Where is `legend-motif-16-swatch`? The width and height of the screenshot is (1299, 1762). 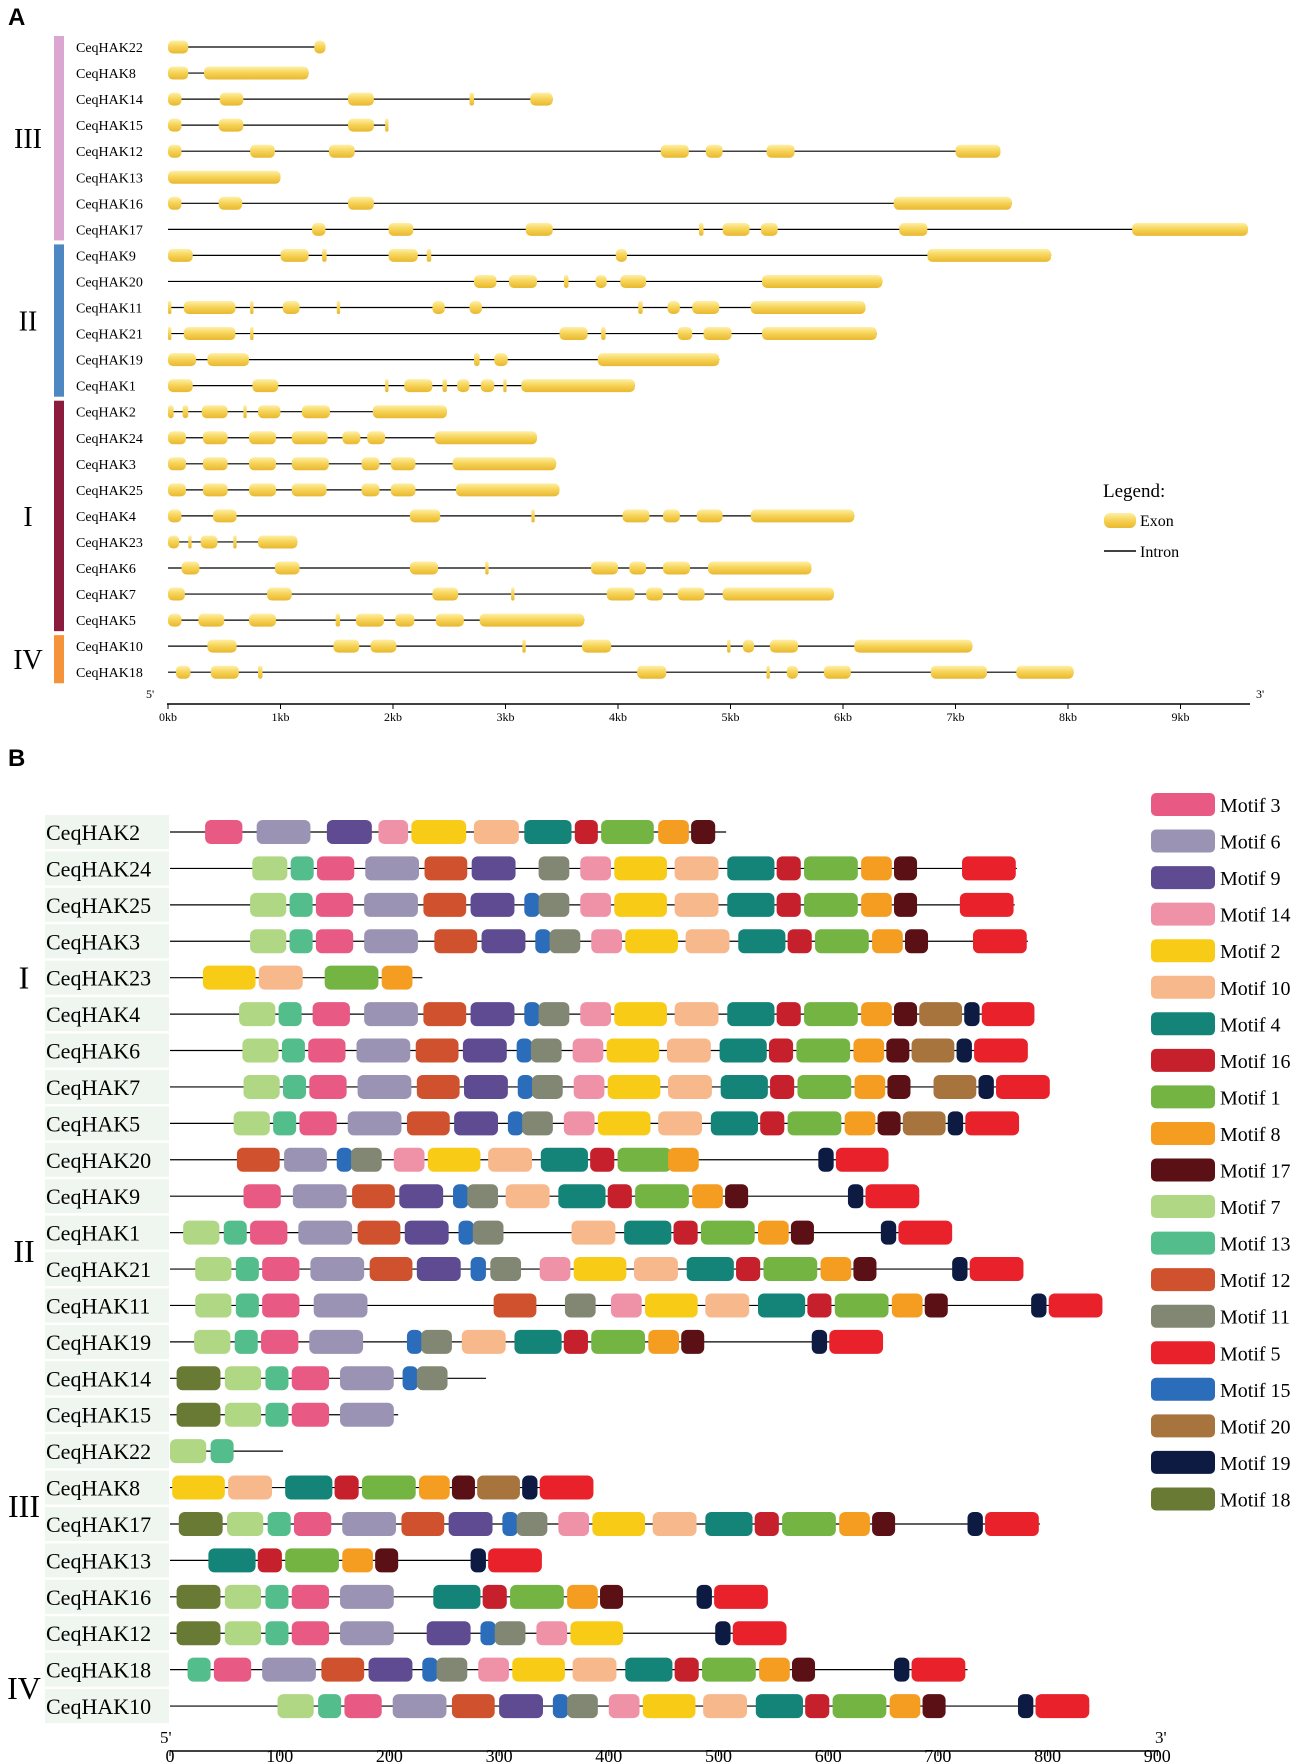
legend-motif-16-swatch is located at coordinates (1183, 1060).